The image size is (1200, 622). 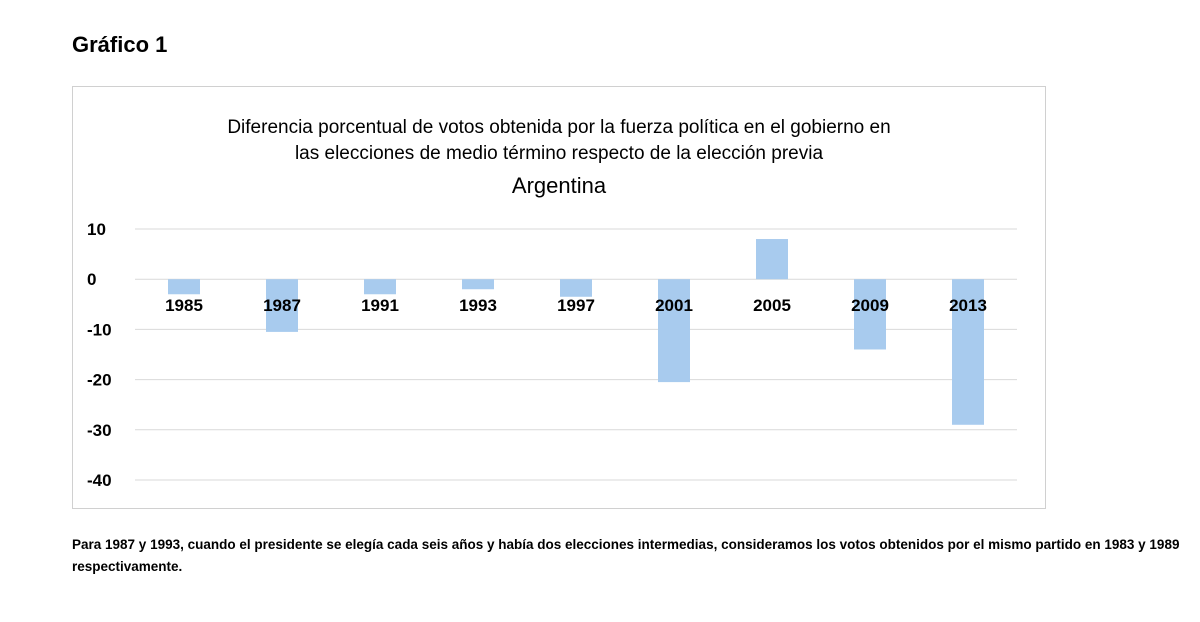 I want to click on y-tick-label: -20, so click(x=99, y=380).